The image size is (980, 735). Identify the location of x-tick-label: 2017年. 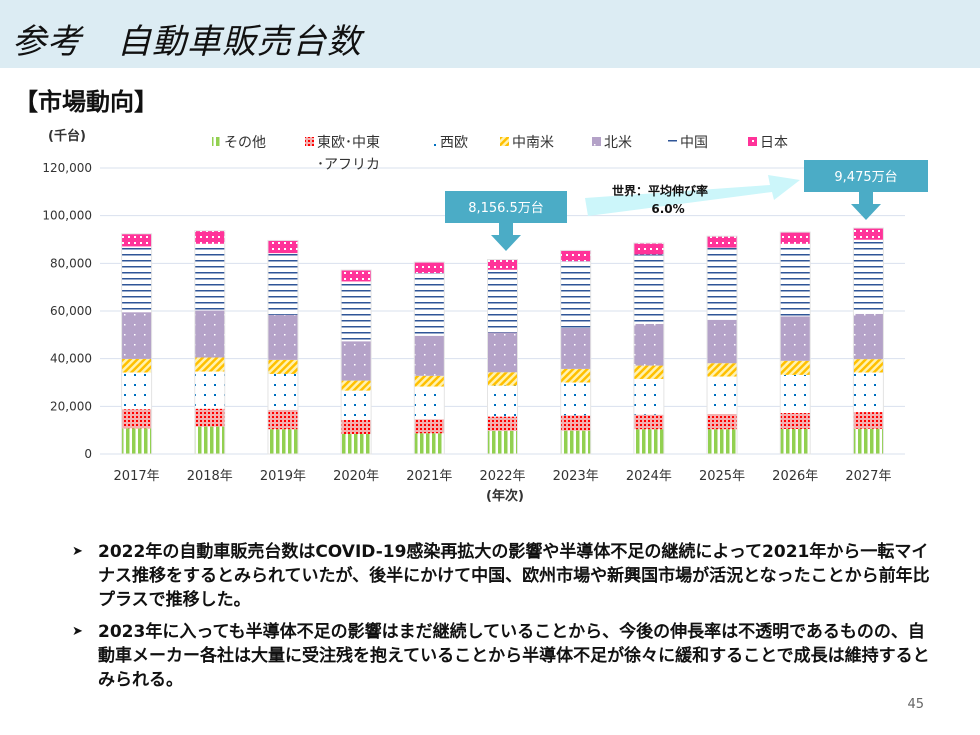
(137, 476).